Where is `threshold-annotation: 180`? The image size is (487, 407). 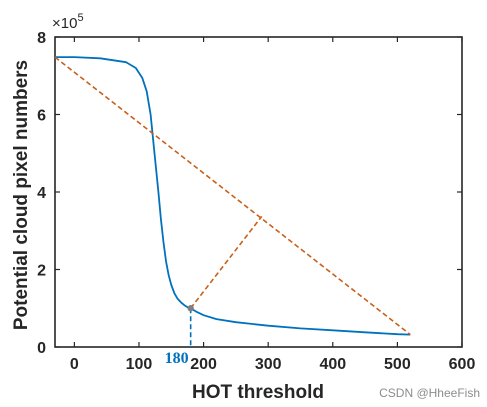 threshold-annotation: 180 is located at coordinates (177, 358).